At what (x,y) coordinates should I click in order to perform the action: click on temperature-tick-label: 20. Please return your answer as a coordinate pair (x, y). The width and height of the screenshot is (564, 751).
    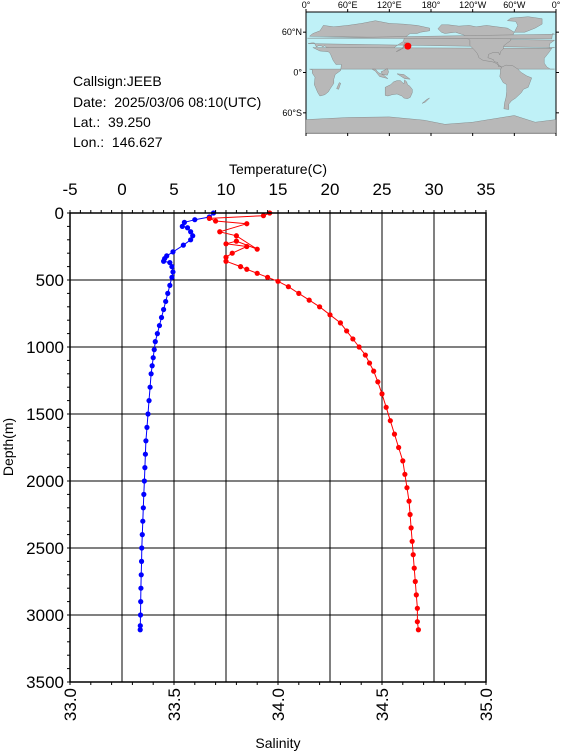
    Looking at the image, I should click on (330, 189).